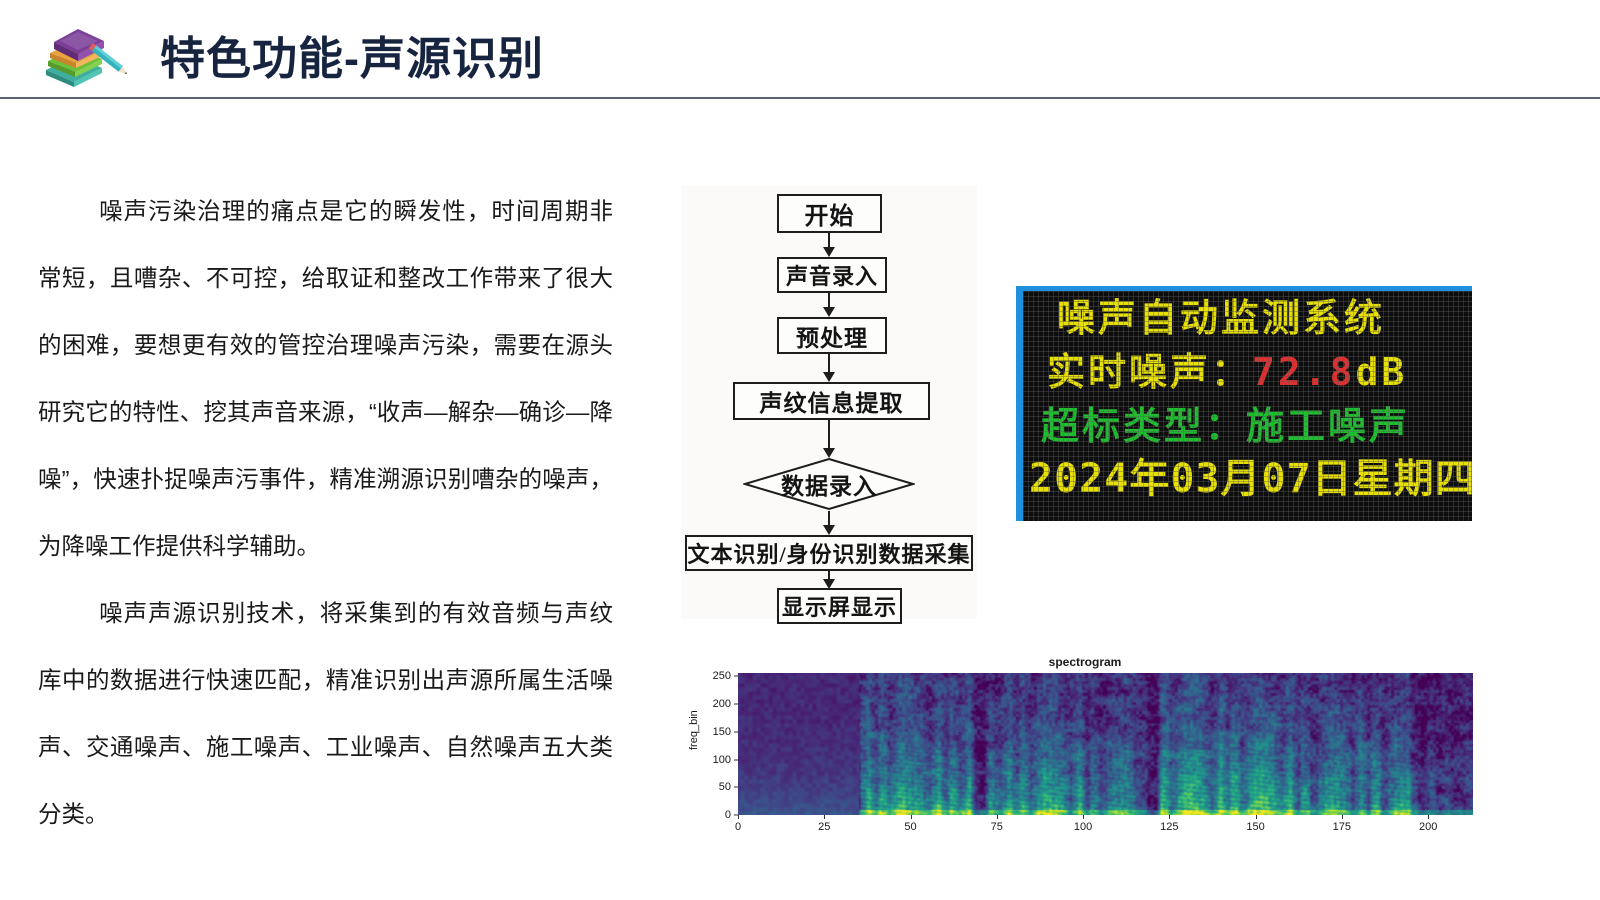  What do you see at coordinates (86, 55) in the screenshot?
I see `stacked-books-logo` at bounding box center [86, 55].